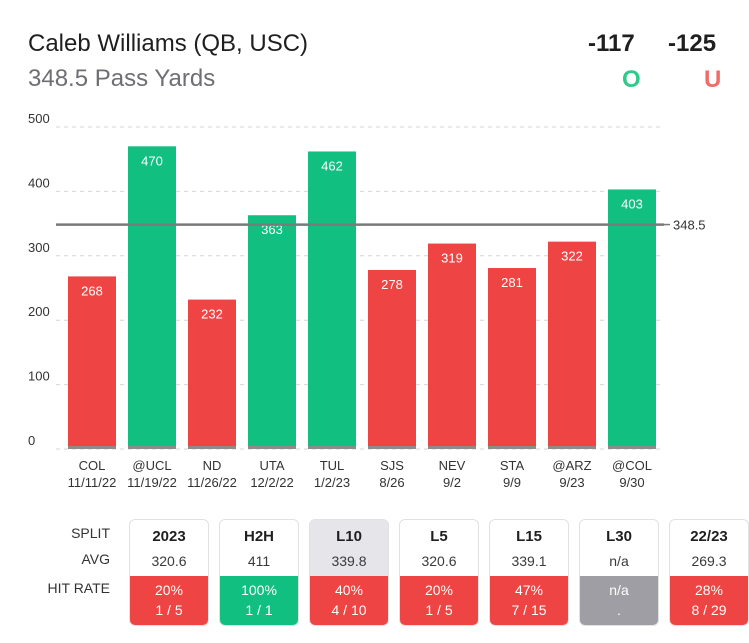  What do you see at coordinates (212, 314) in the screenshot?
I see `bar-value-label: 232` at bounding box center [212, 314].